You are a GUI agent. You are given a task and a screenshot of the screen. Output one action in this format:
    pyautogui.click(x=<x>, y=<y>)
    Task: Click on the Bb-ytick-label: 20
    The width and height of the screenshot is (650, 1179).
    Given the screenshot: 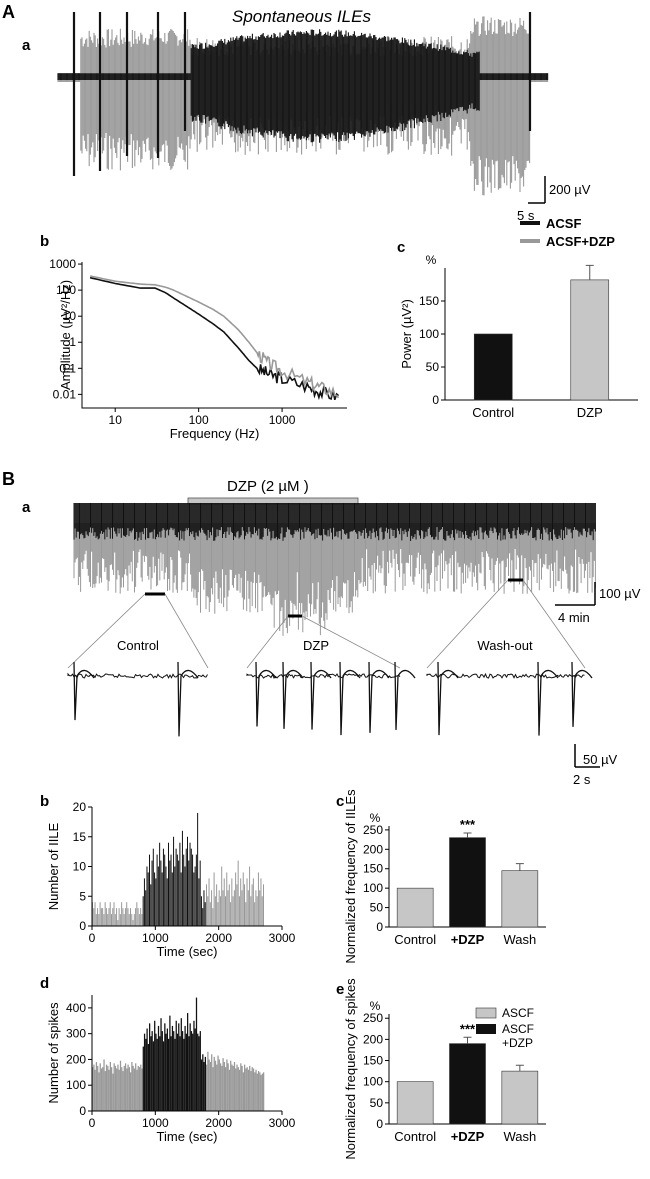 What is the action you would take?
    pyautogui.click(x=80, y=807)
    